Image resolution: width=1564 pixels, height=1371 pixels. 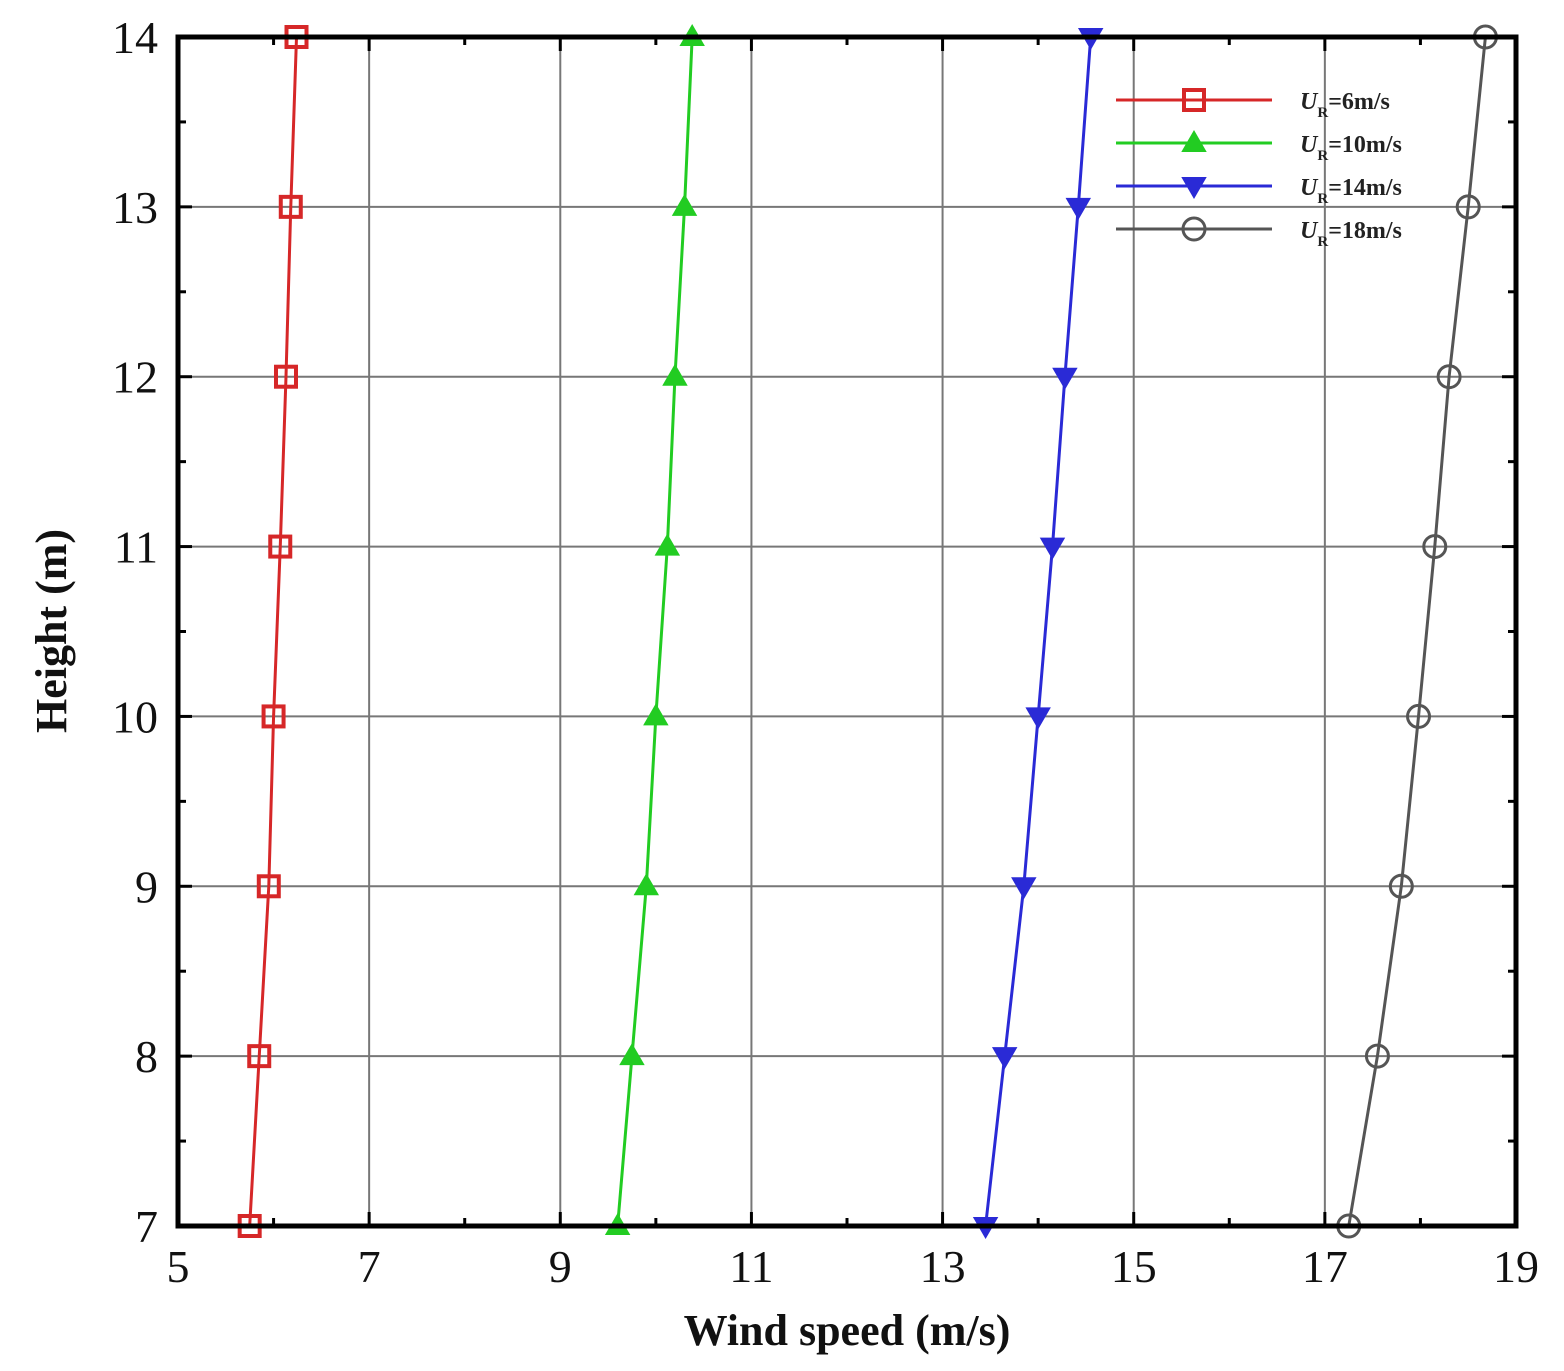 What do you see at coordinates (135, 207) in the screenshot?
I see `y-tick-label: 13` at bounding box center [135, 207].